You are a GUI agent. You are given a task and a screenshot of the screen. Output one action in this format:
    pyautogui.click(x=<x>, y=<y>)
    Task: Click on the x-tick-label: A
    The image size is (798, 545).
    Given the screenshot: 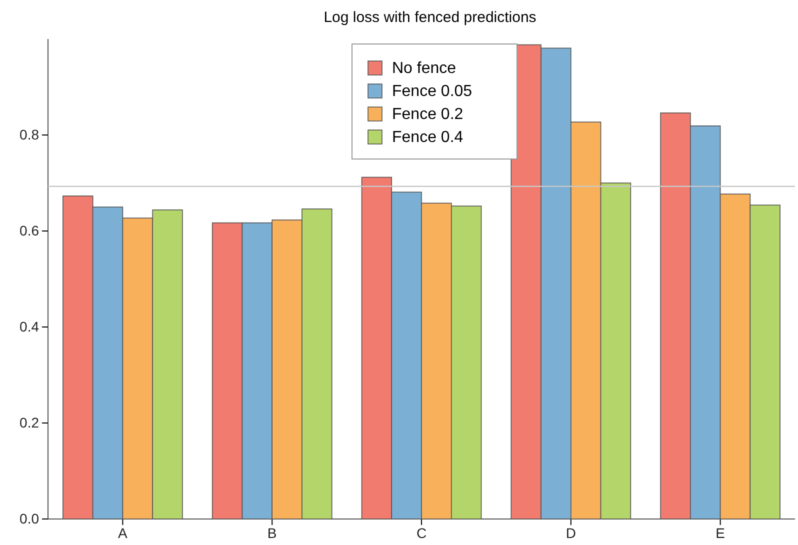 What is the action you would take?
    pyautogui.click(x=123, y=532)
    